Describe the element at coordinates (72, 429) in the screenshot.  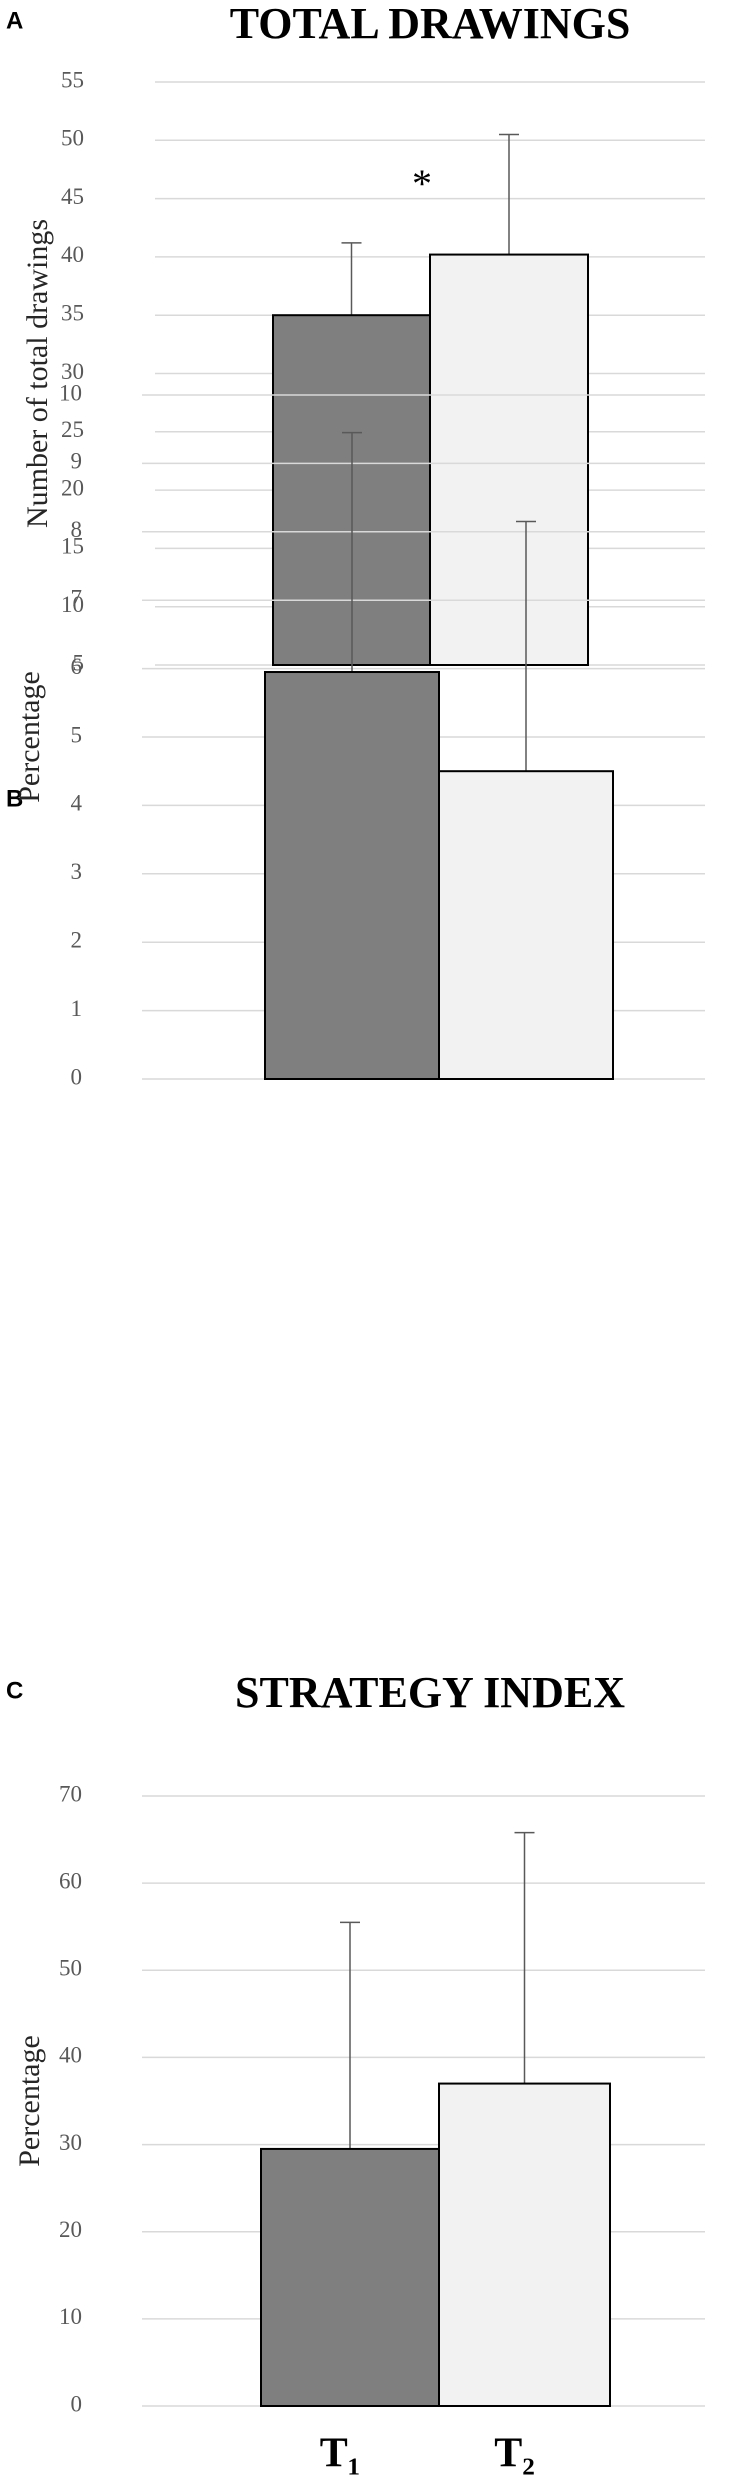
I see `y-tick-label: 25` at that location.